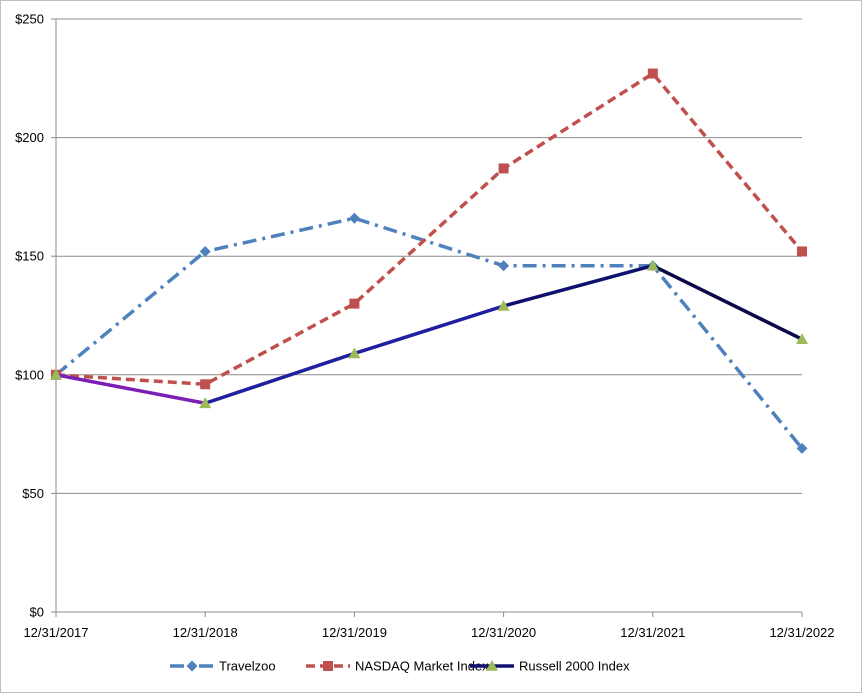  What do you see at coordinates (354, 632) in the screenshot?
I see `x-tick-label: 12/31/2019` at bounding box center [354, 632].